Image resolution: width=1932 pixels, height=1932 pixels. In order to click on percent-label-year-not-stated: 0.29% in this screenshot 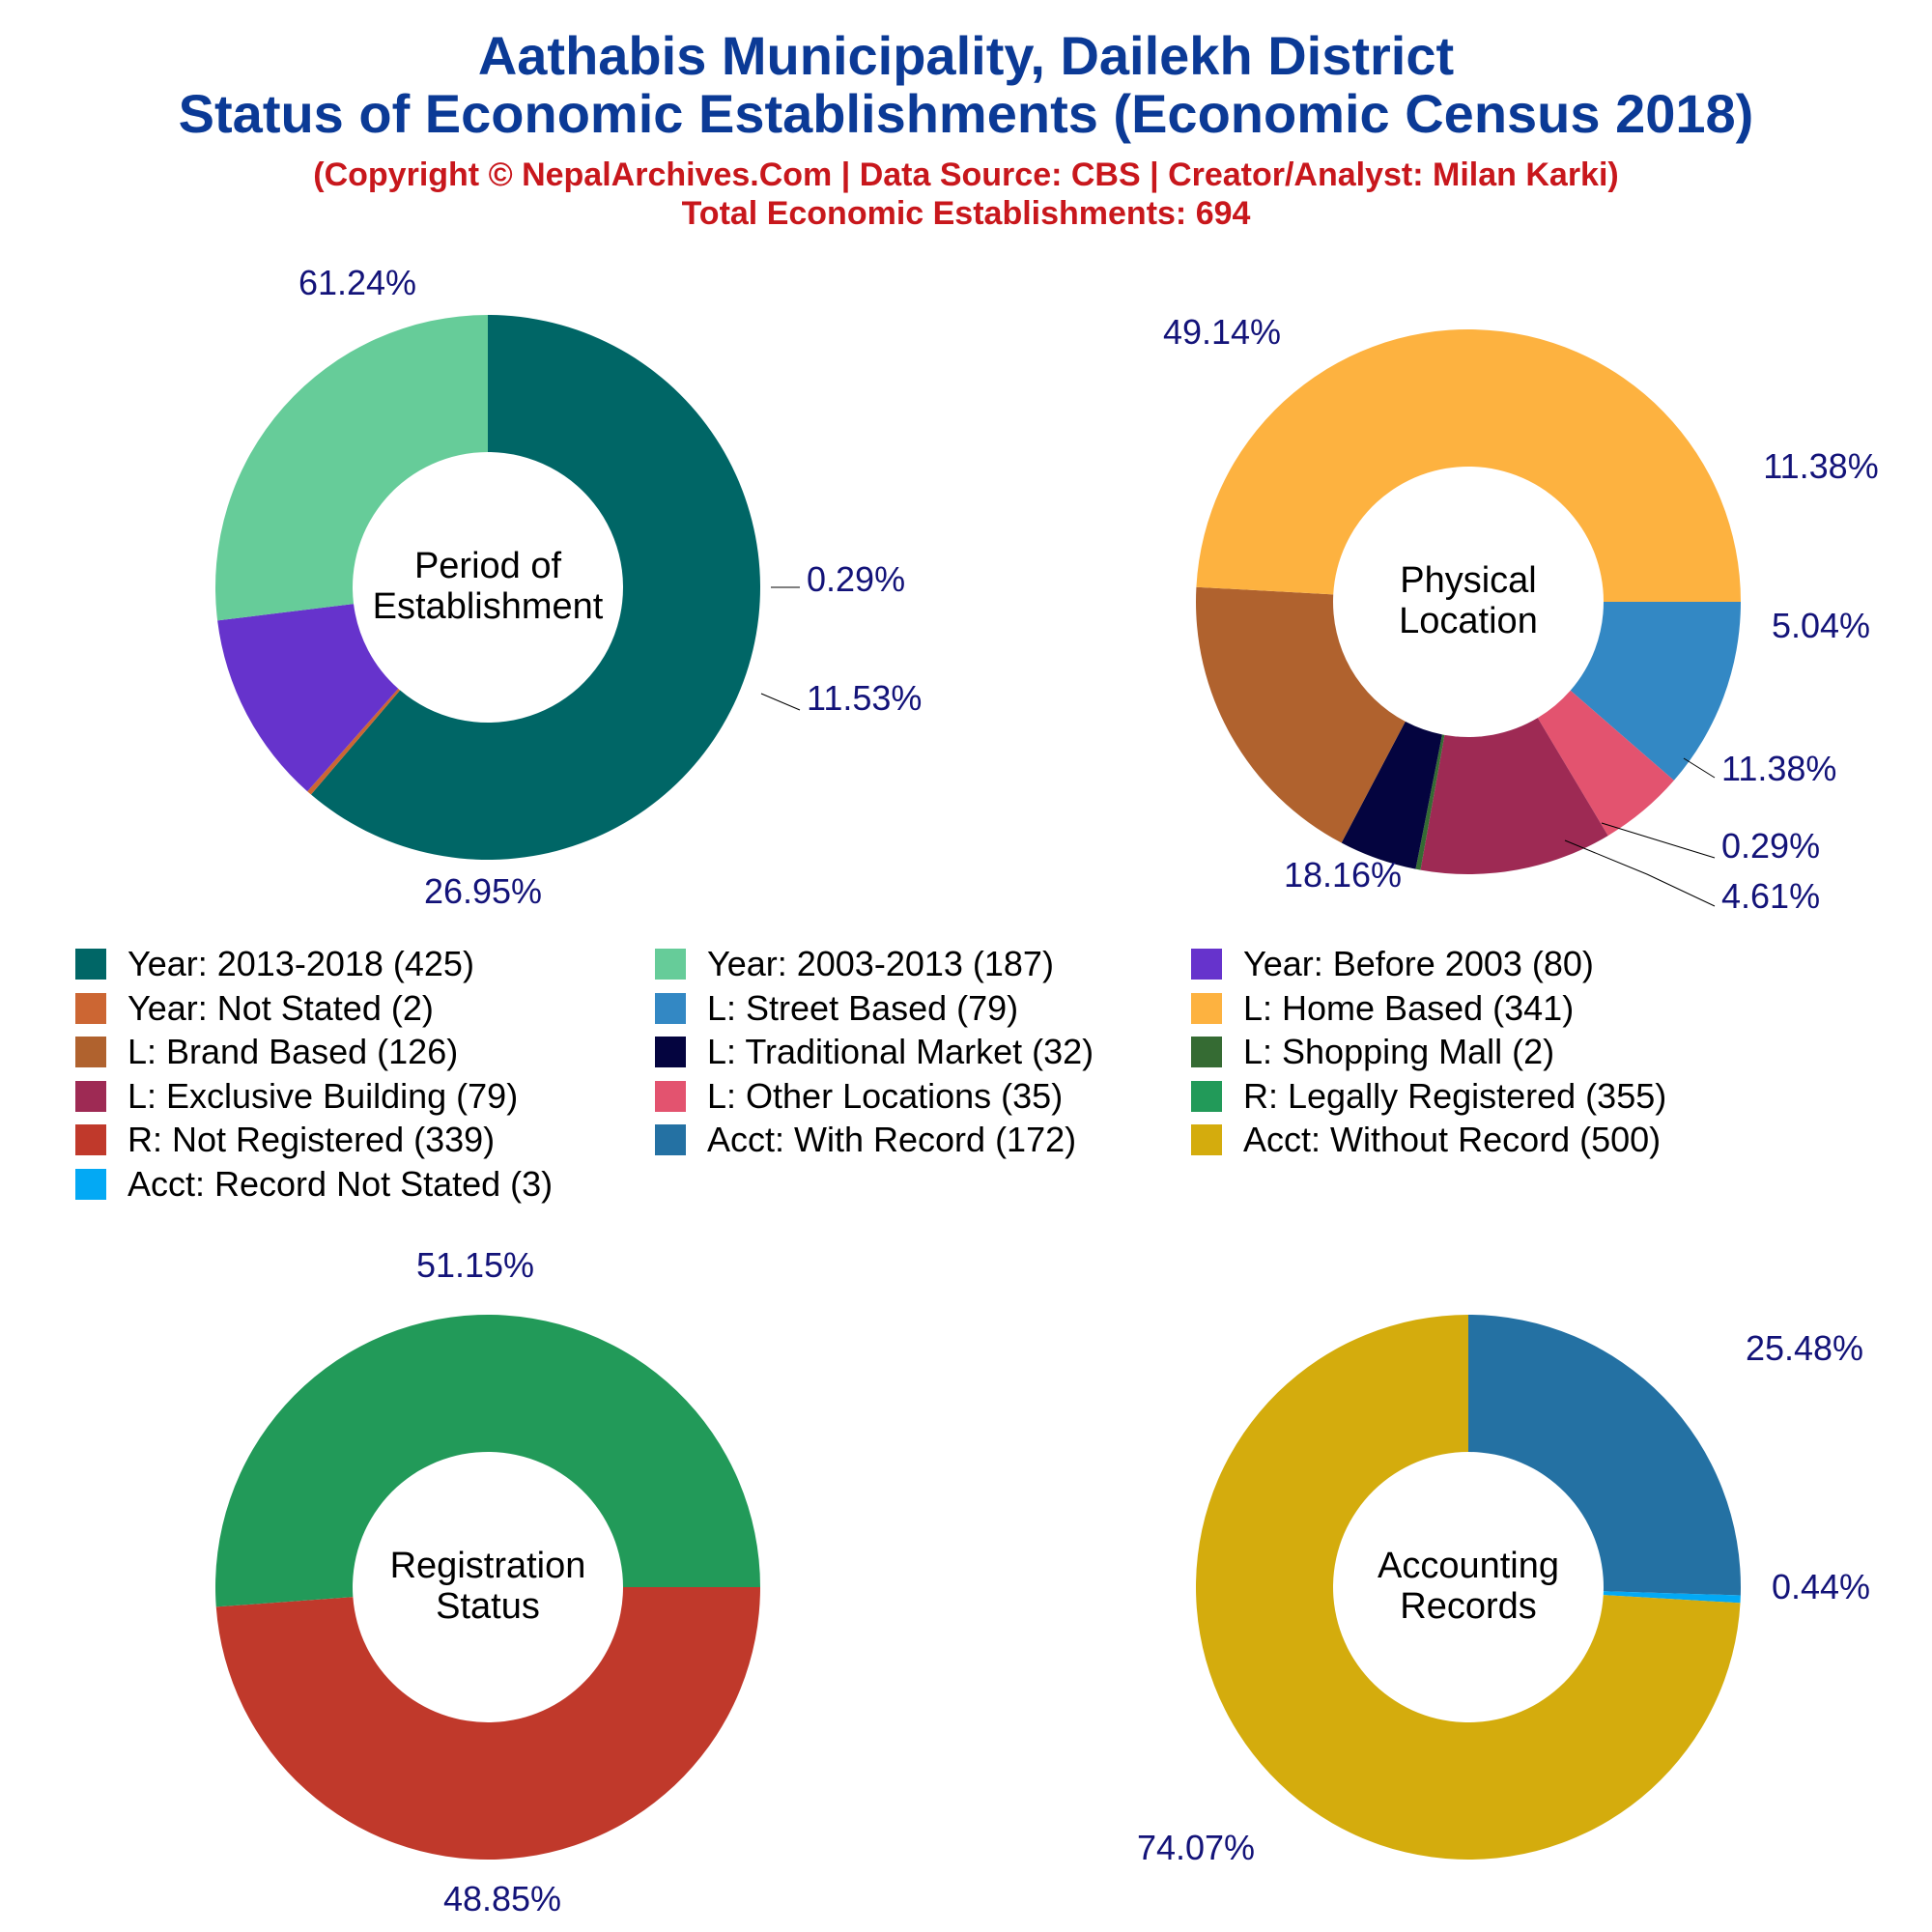, I will do `click(856, 579)`.